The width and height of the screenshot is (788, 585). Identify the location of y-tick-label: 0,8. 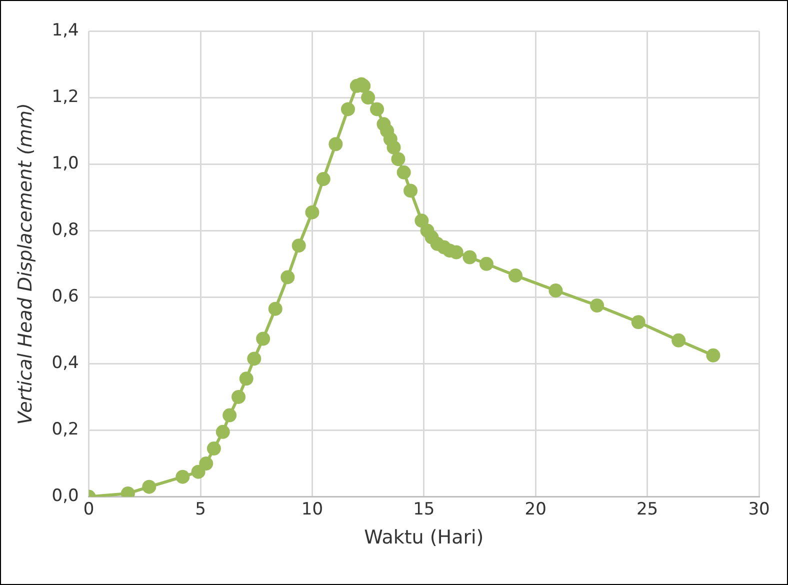
(65, 230).